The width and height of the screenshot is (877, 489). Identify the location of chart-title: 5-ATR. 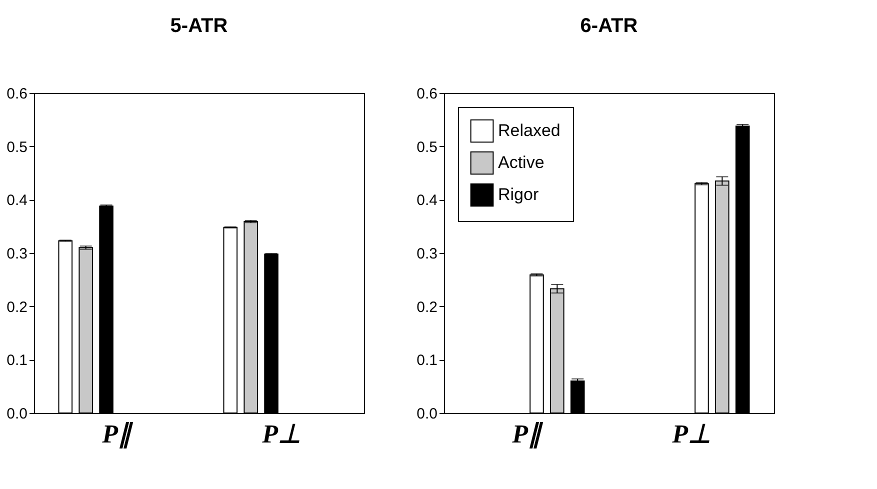
(199, 26).